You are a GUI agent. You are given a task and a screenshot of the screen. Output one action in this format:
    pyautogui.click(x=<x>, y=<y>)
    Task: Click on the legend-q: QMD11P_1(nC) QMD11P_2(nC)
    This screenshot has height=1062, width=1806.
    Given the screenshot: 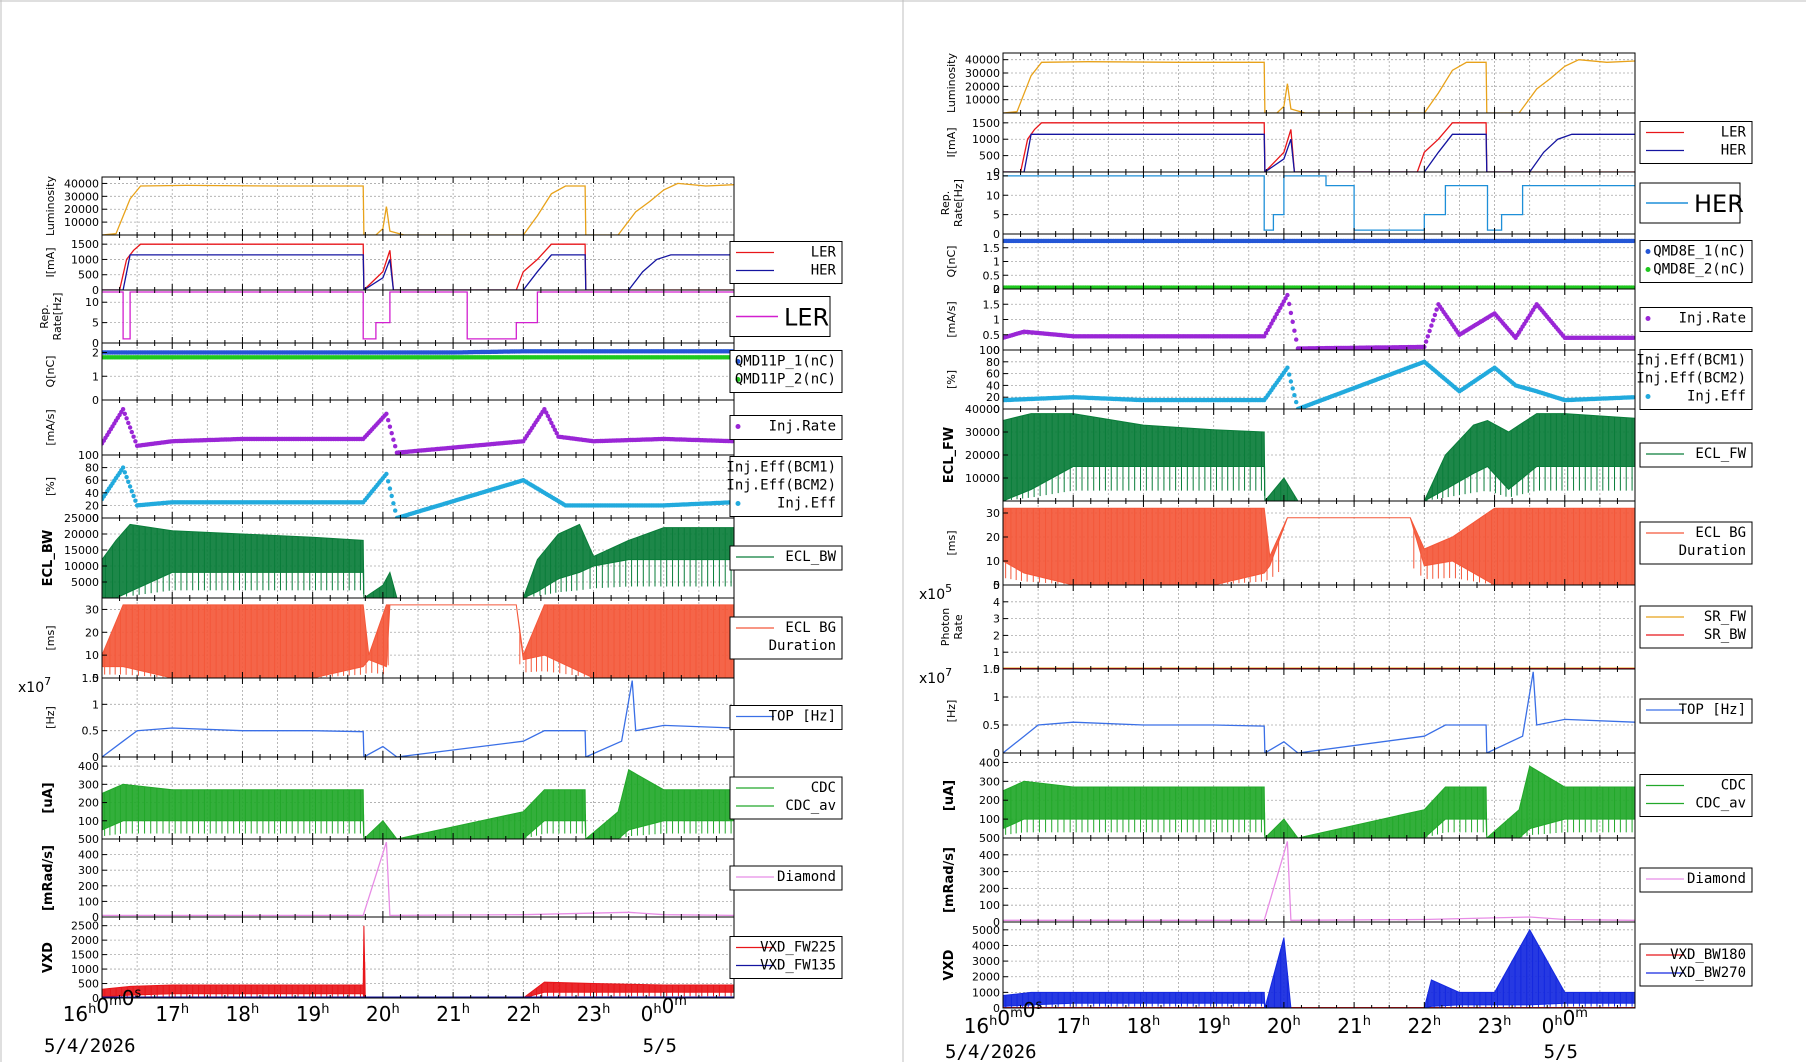 What is the action you would take?
    pyautogui.click(x=786, y=371)
    